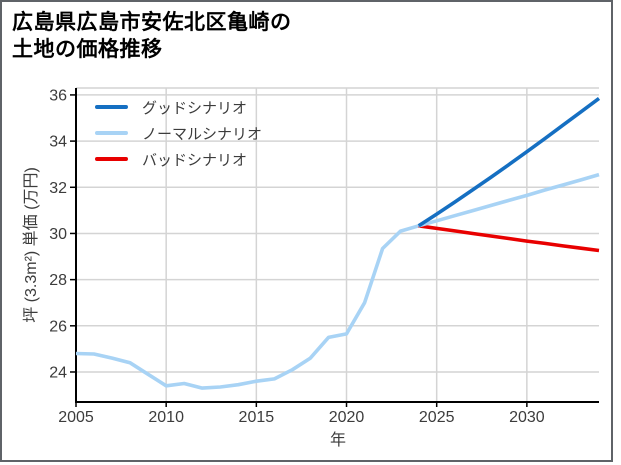  I want to click on x-tick-label-2010: 2010, so click(166, 417).